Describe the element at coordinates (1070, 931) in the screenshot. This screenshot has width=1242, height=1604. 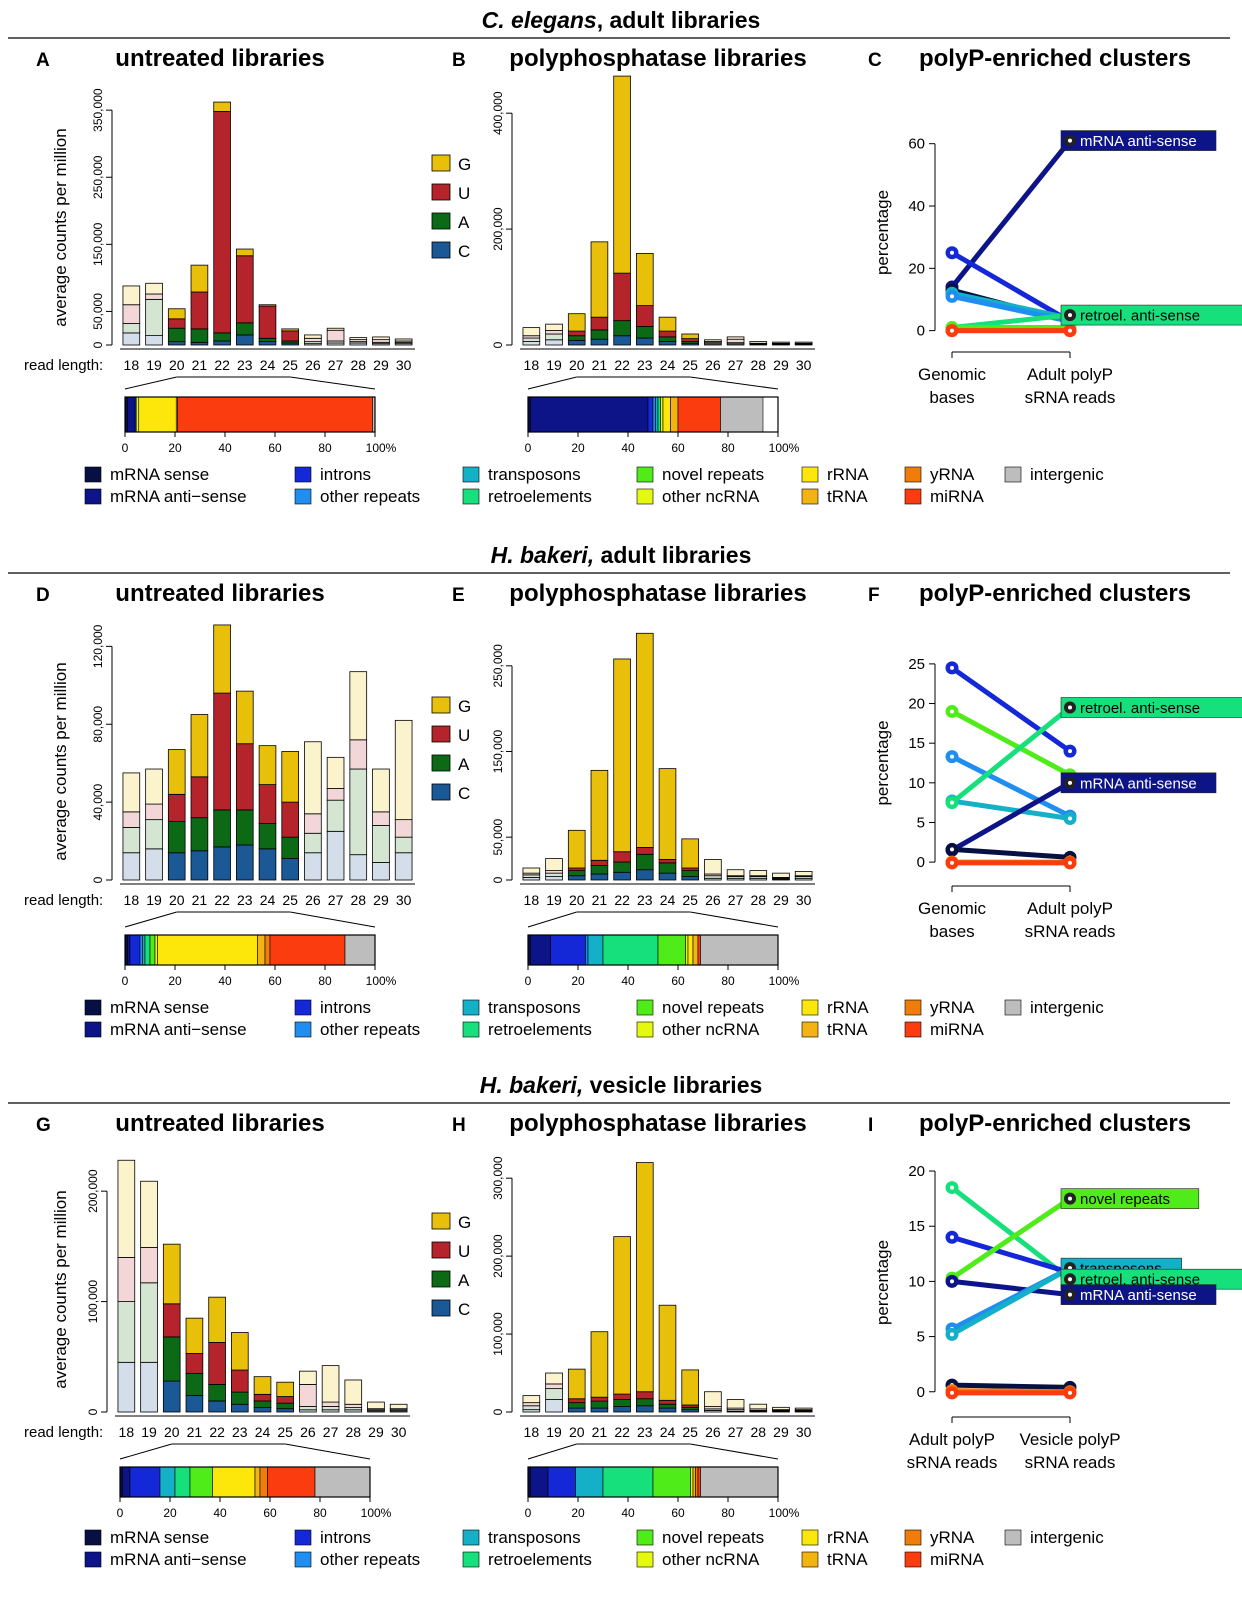
I see `x-category-label: sRNA reads` at that location.